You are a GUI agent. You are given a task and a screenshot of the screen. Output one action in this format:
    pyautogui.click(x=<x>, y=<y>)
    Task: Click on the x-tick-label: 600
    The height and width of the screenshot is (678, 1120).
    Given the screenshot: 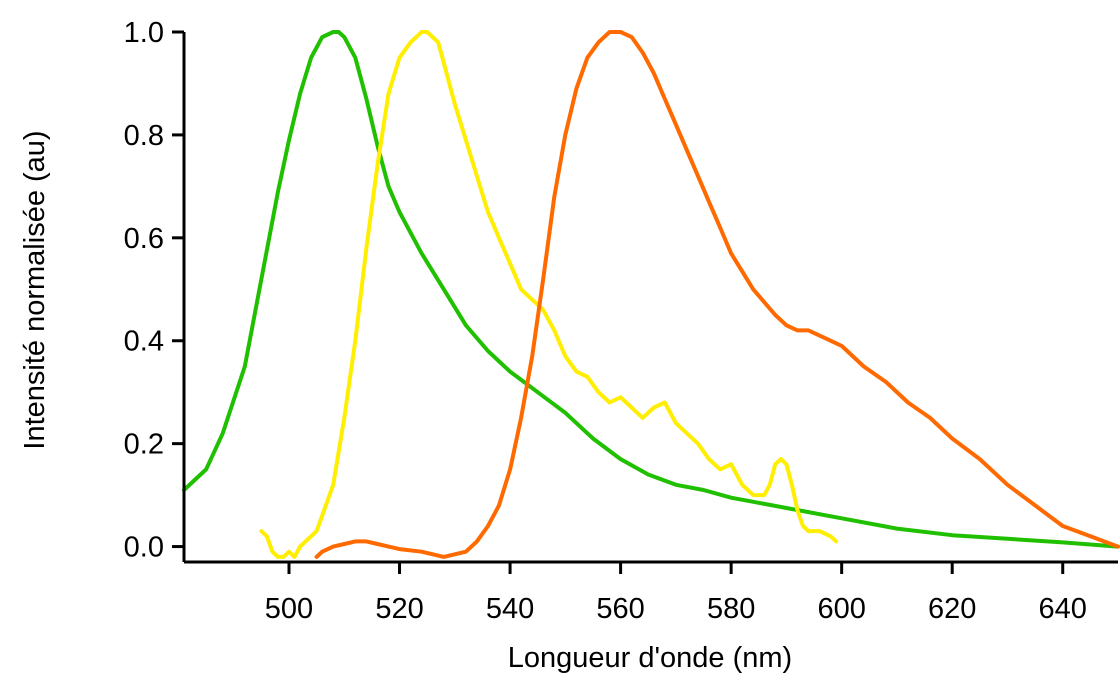 What is the action you would take?
    pyautogui.click(x=841, y=609)
    